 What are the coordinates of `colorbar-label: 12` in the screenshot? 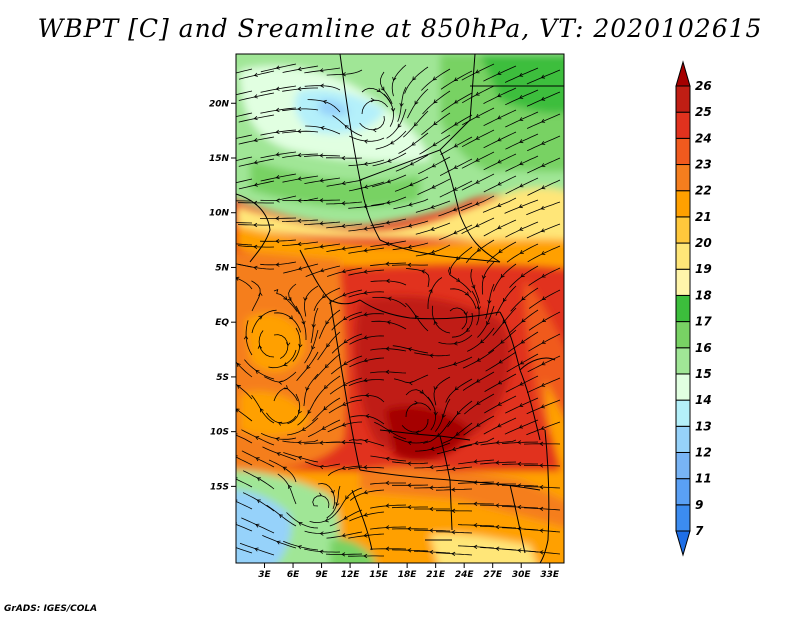 It's located at (703, 452).